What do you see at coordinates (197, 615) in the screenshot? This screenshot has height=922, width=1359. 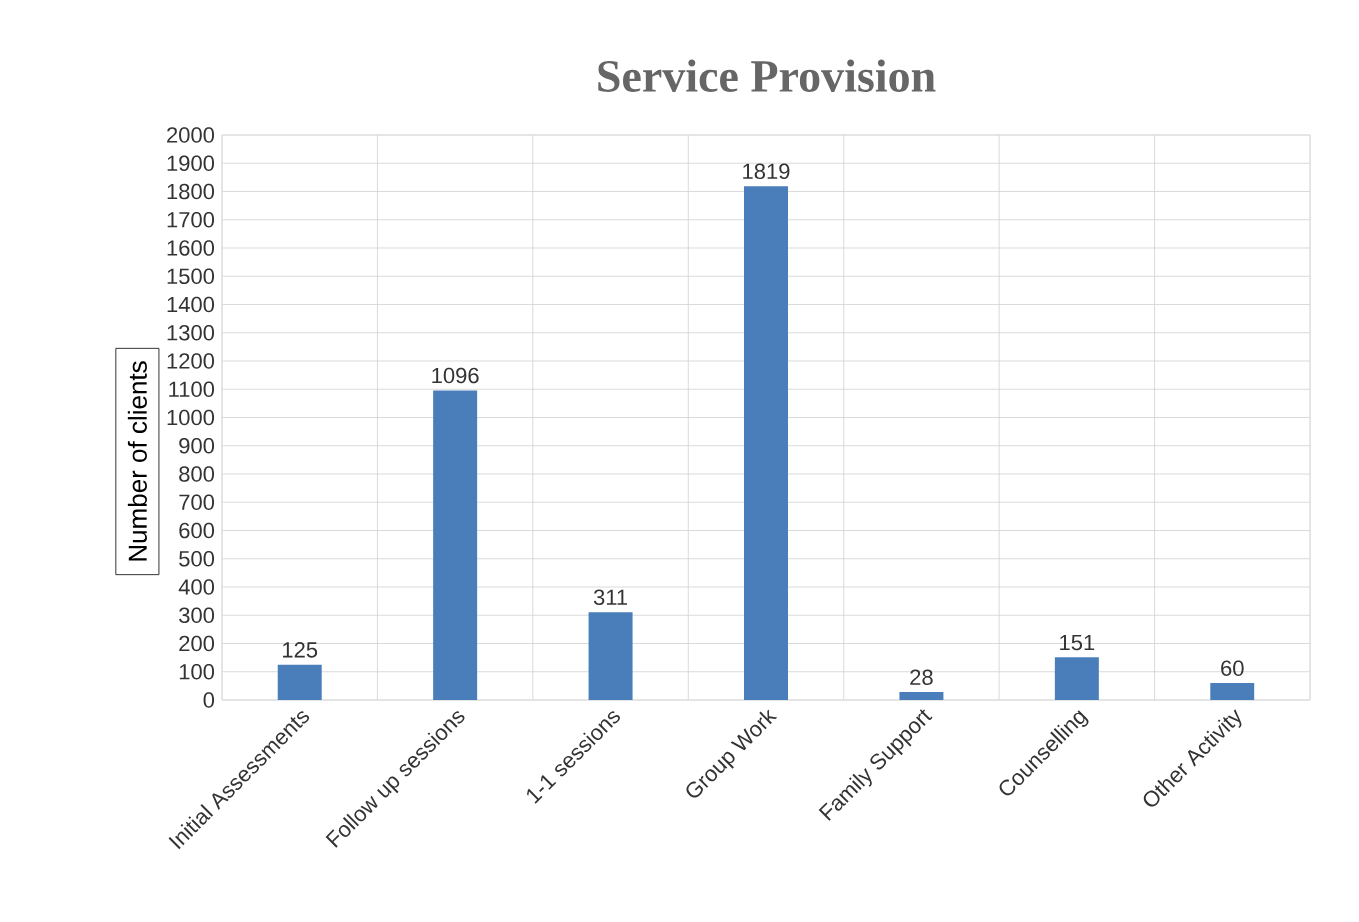 I see `y-tick-label: 300` at bounding box center [197, 615].